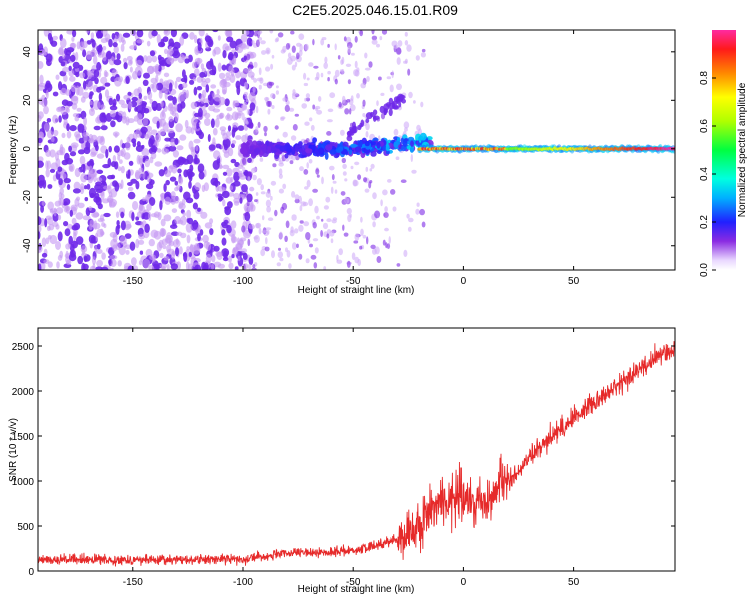 The width and height of the screenshot is (750, 600). What do you see at coordinates (23, 392) in the screenshot?
I see `snr-y-tick-label: 2000` at bounding box center [23, 392].